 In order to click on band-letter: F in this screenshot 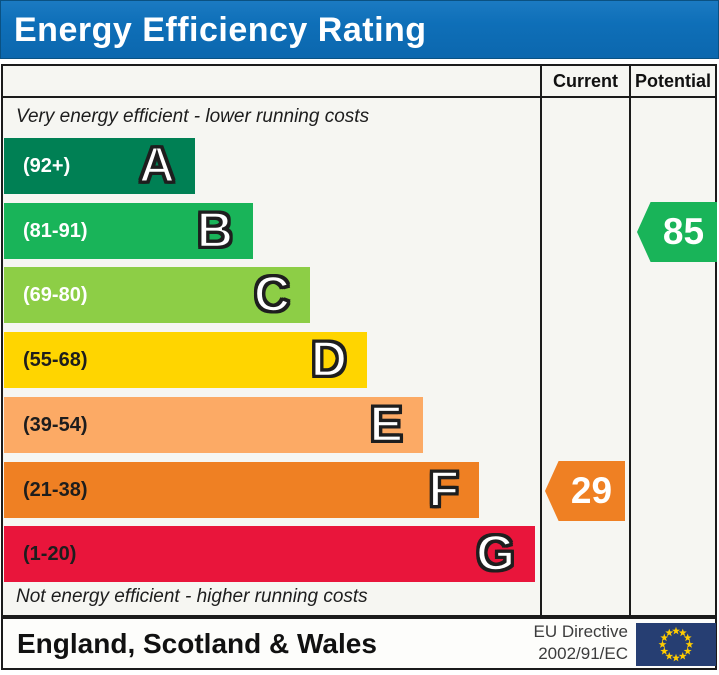, I will do `click(443, 489)`.